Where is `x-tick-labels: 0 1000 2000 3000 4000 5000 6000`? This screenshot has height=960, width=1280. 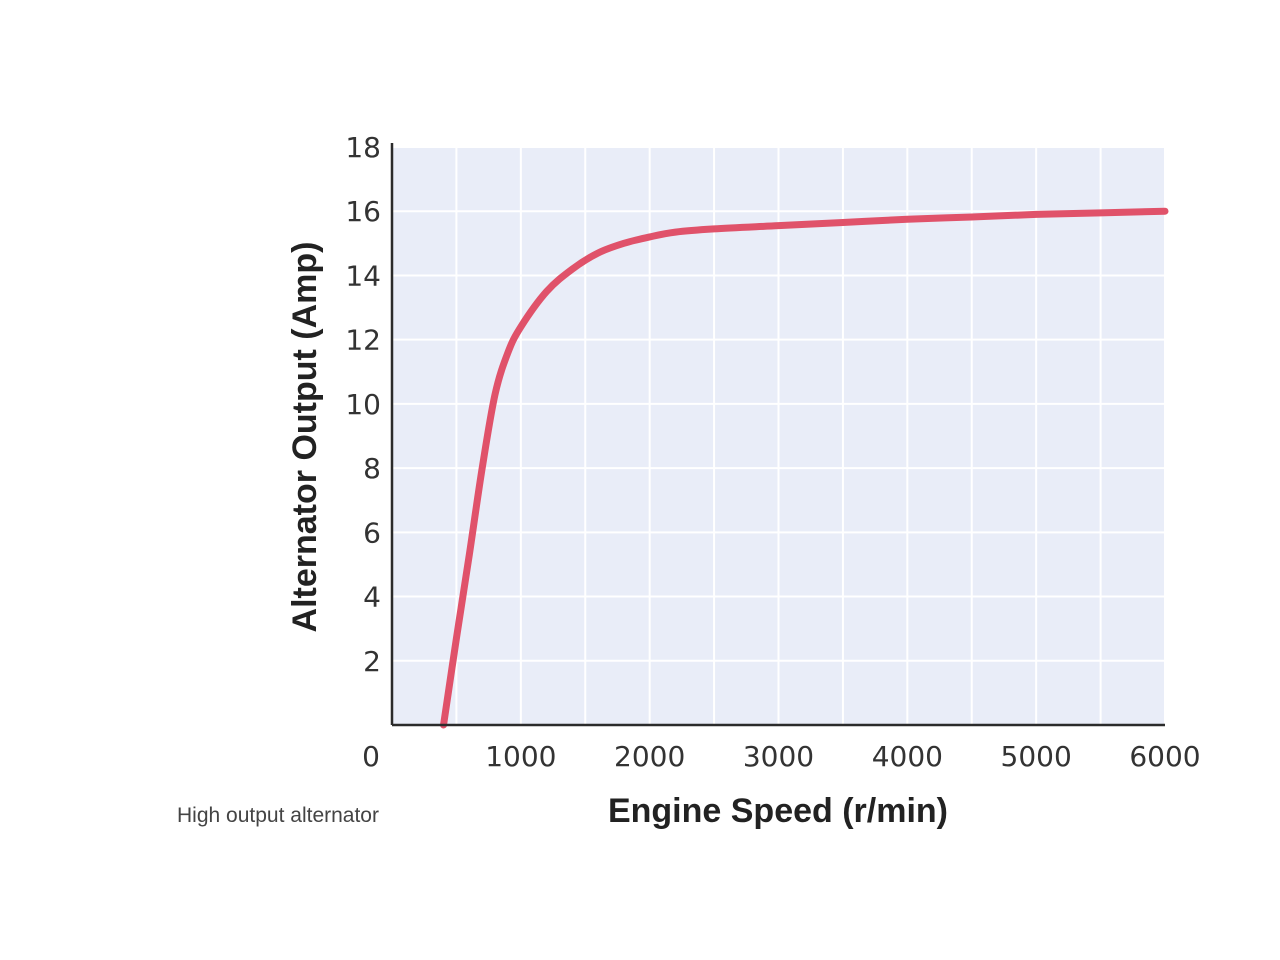 x-tick-labels: 0 1000 2000 3000 4000 5000 6000 is located at coordinates (781, 756).